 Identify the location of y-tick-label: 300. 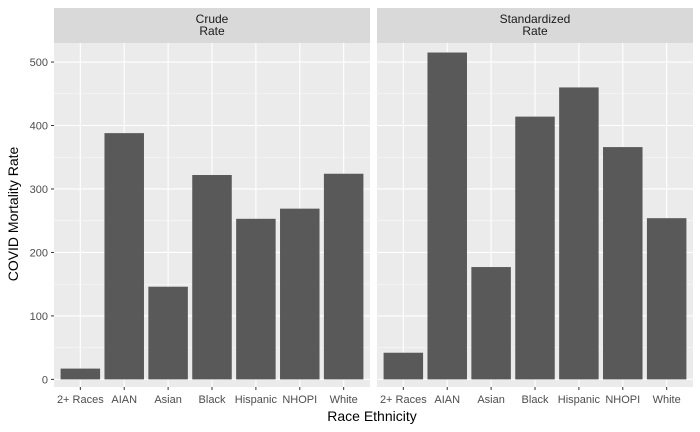
(39, 190).